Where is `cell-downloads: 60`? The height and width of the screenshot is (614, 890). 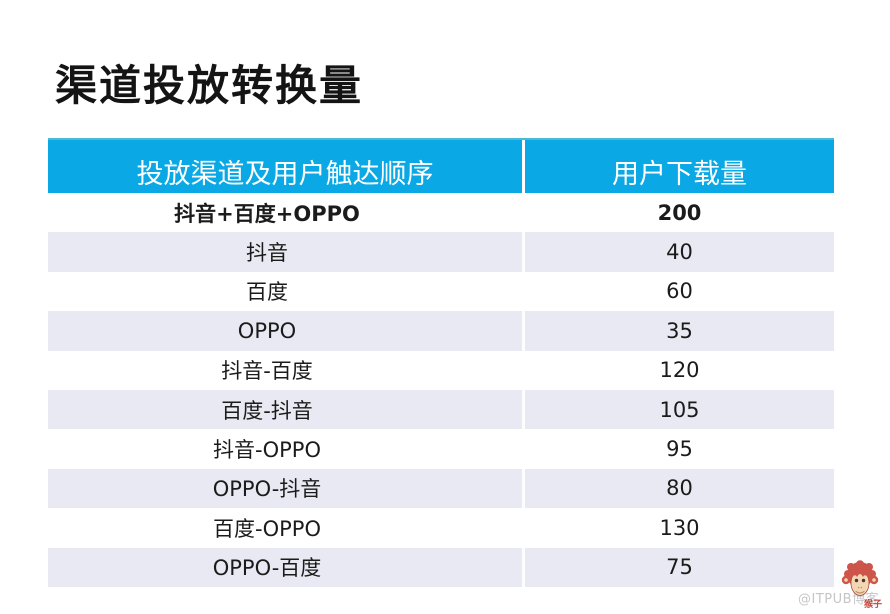
cell-downloads: 60 is located at coordinates (679, 291).